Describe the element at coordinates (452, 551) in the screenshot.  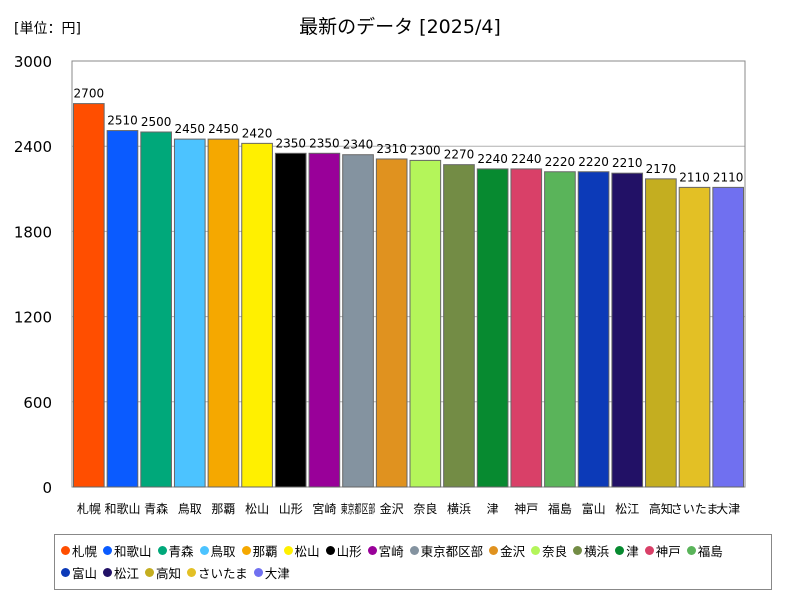
I see `legend-label: 東京都区部` at that location.